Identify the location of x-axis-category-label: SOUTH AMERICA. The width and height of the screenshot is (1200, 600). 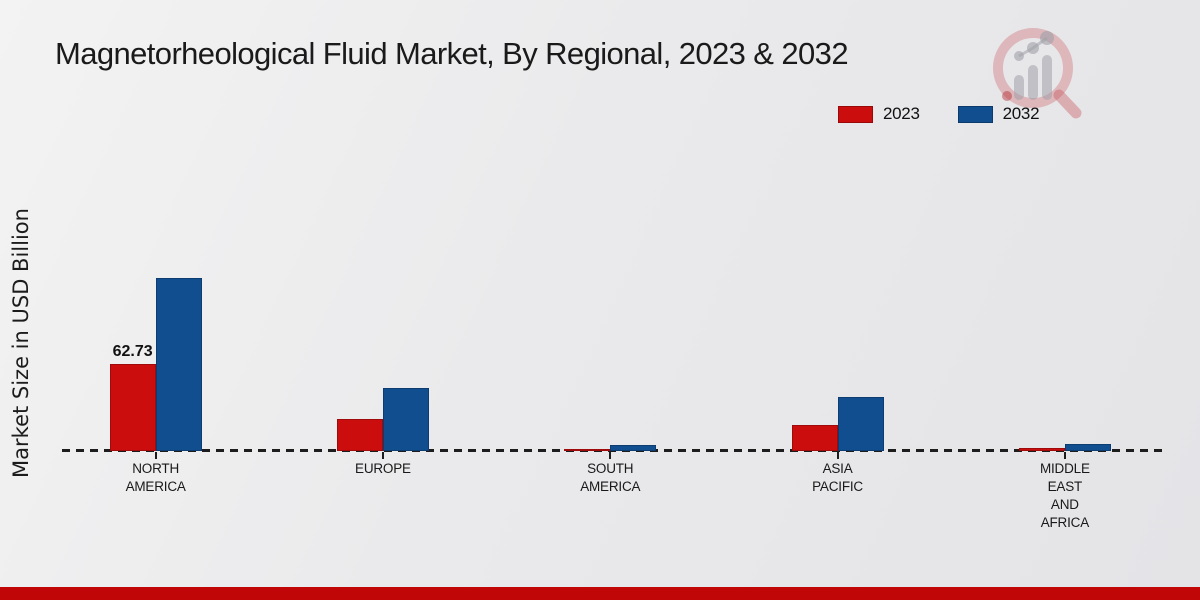
(610, 477).